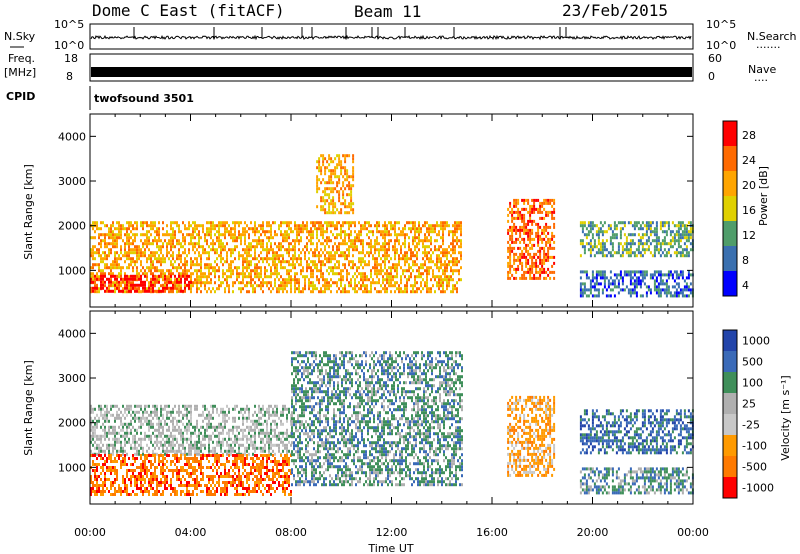  What do you see at coordinates (636, 239) in the screenshot?
I see `echo-region` at bounding box center [636, 239].